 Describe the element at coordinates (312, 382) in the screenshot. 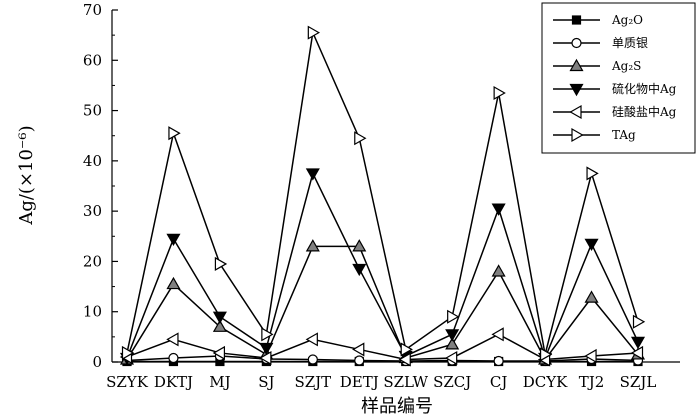

I see `x-tick-label: SZJT` at that location.